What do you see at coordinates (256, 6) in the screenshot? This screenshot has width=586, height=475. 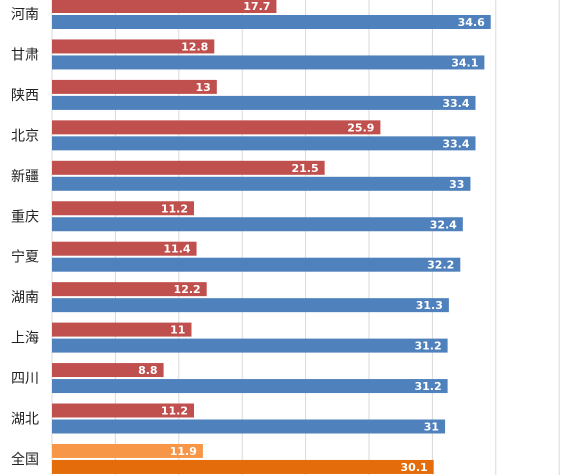 I see `data-label: 17.7` at bounding box center [256, 6].